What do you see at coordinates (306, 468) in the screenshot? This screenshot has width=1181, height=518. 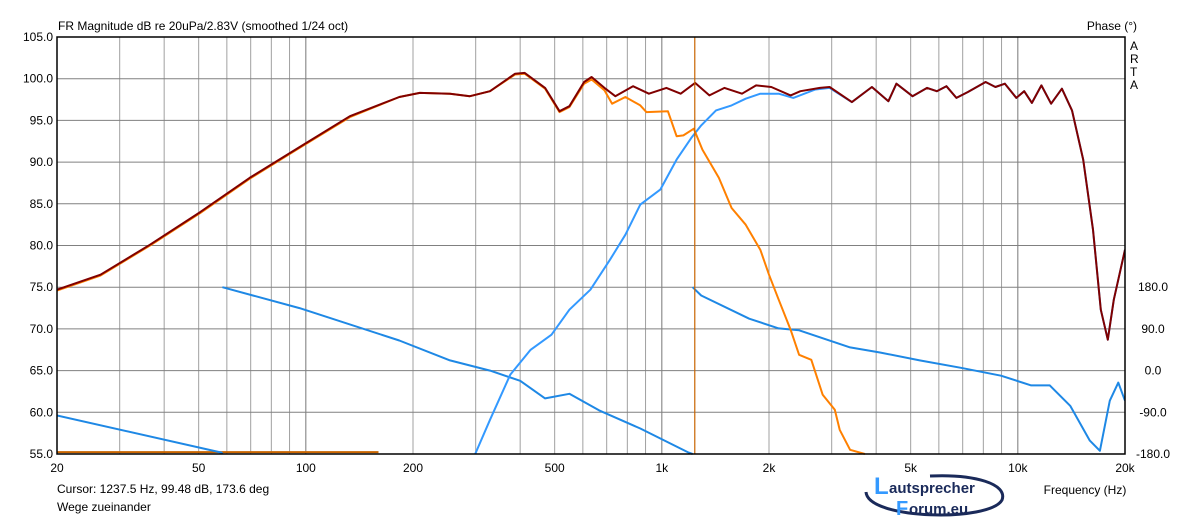 I see `x-tick-label: 100` at bounding box center [306, 468].